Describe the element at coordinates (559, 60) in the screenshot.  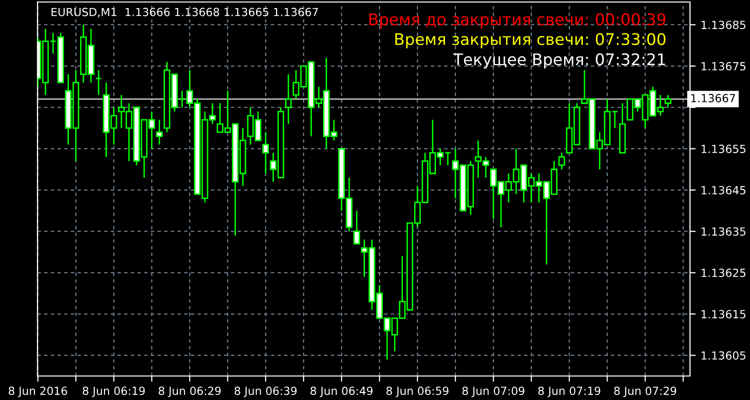
I see `annotation: Текущее Время: 07:32:21` at that location.